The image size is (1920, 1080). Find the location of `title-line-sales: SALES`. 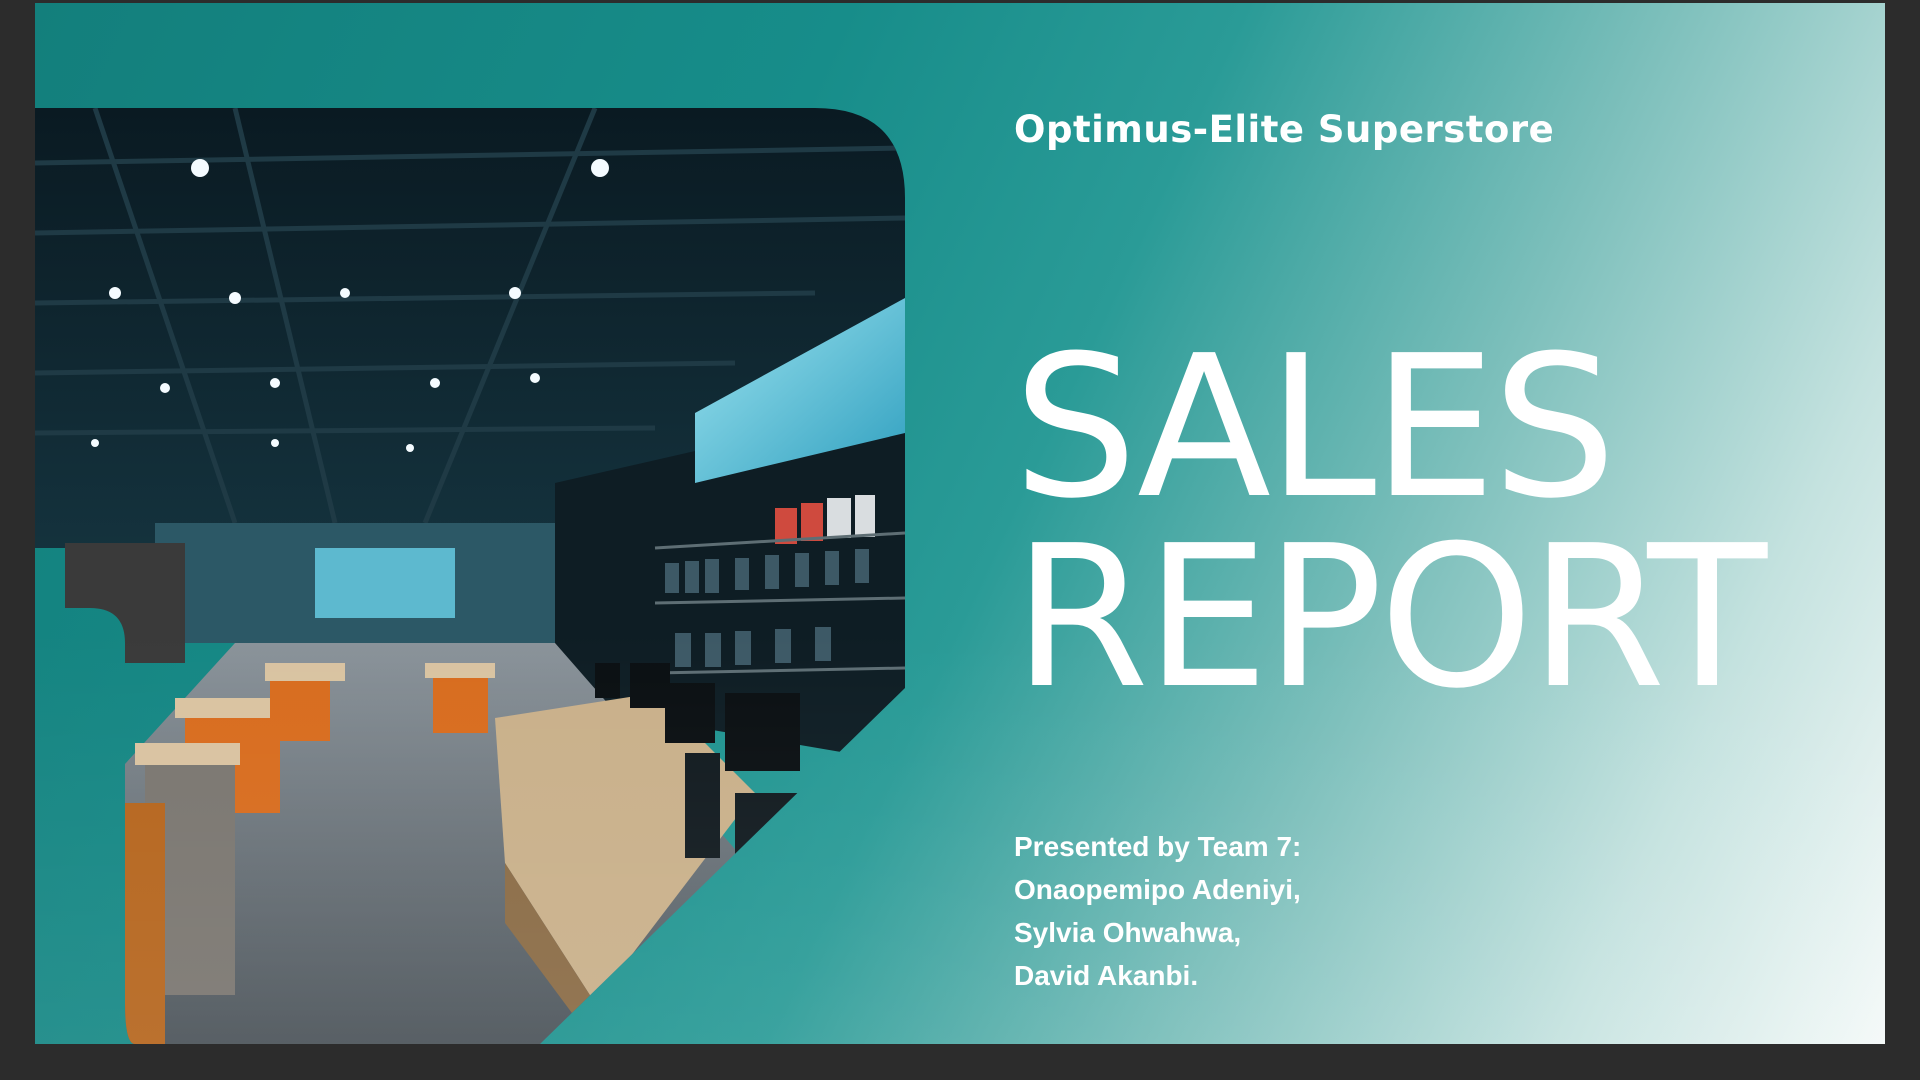

title-line-sales: SALES is located at coordinates (1315, 428).